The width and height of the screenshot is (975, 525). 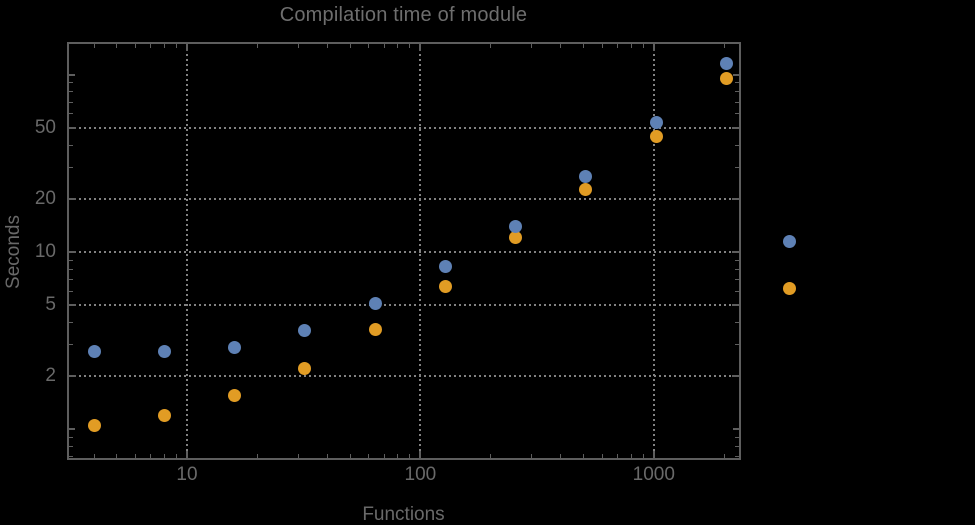 I want to click on y-tick-label: 5, so click(x=50, y=305).